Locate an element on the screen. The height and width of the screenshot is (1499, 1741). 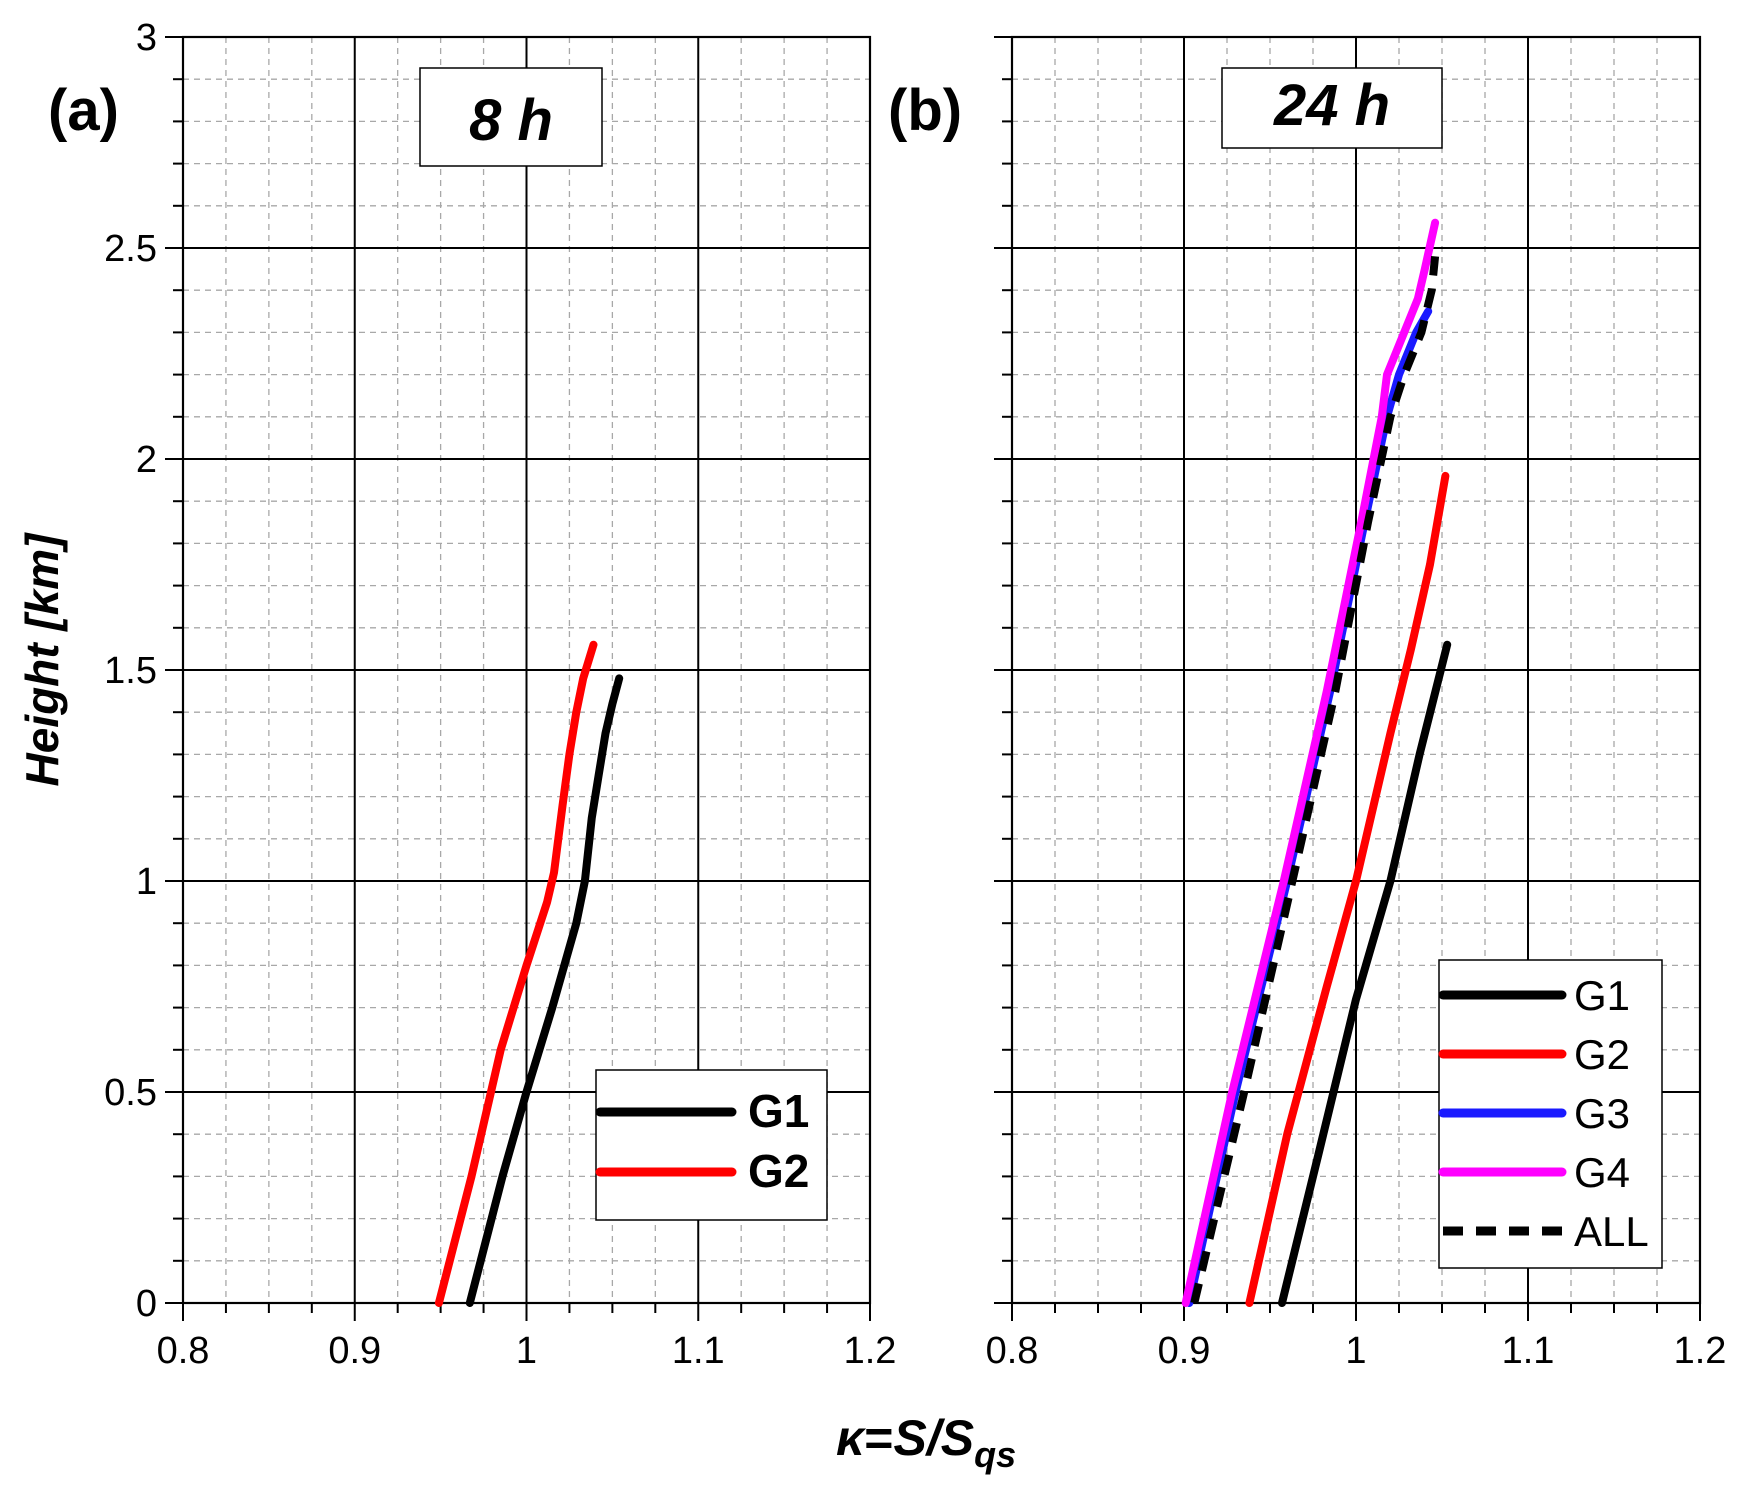
time-label: 8 h is located at coordinates (511, 120).